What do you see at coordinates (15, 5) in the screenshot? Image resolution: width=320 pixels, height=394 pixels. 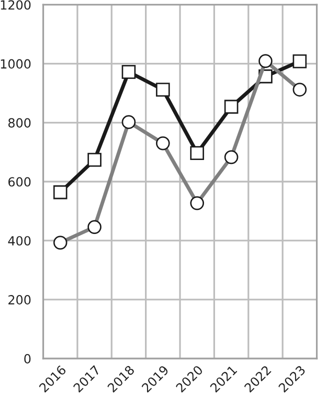 I see `y-tick-label: 1200` at bounding box center [15, 5].